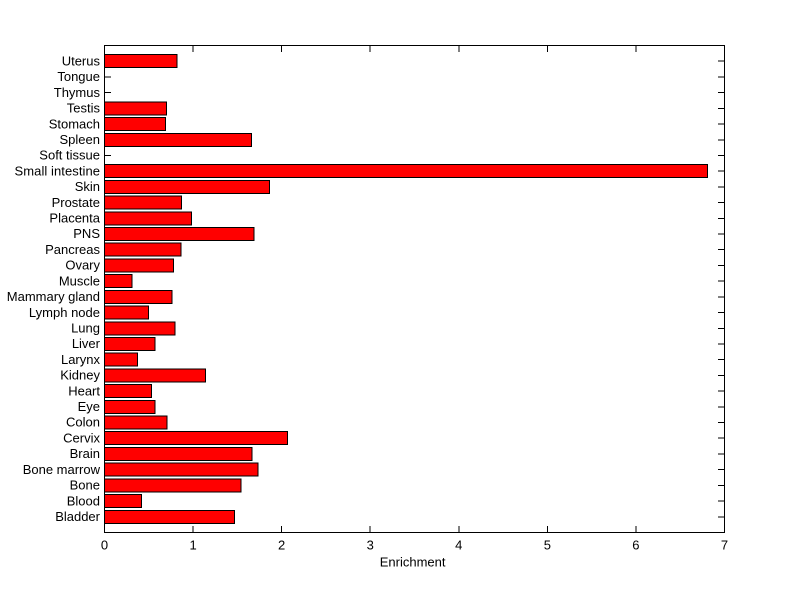 The width and height of the screenshot is (800, 599). What do you see at coordinates (77, 516) in the screenshot?
I see `svg-text: Bladder` at bounding box center [77, 516].